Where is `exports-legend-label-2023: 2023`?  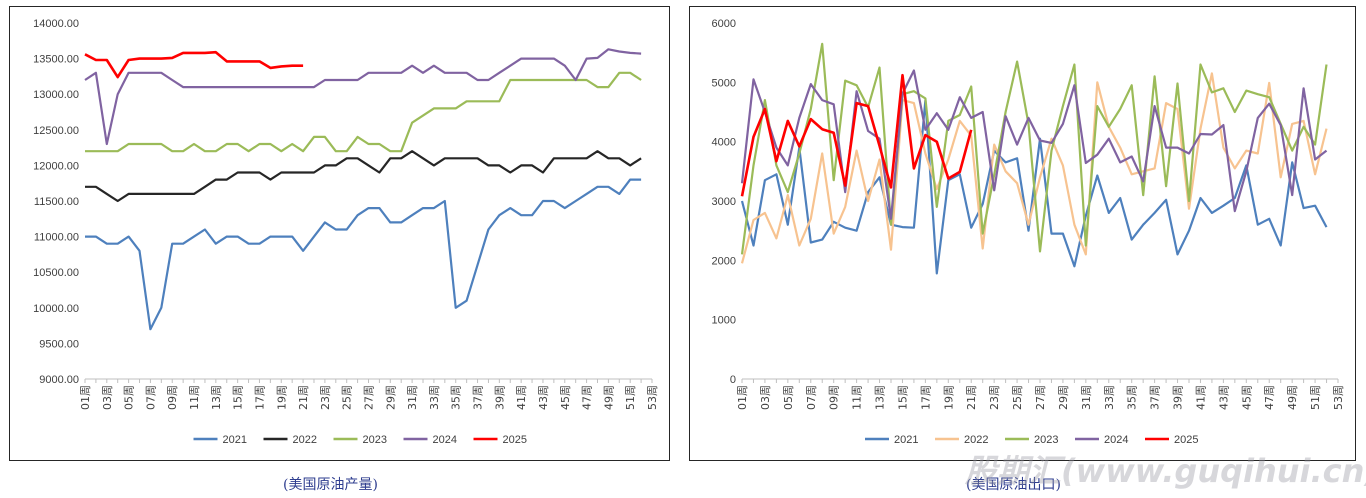 exports-legend-label-2023: 2023 is located at coordinates (1046, 440).